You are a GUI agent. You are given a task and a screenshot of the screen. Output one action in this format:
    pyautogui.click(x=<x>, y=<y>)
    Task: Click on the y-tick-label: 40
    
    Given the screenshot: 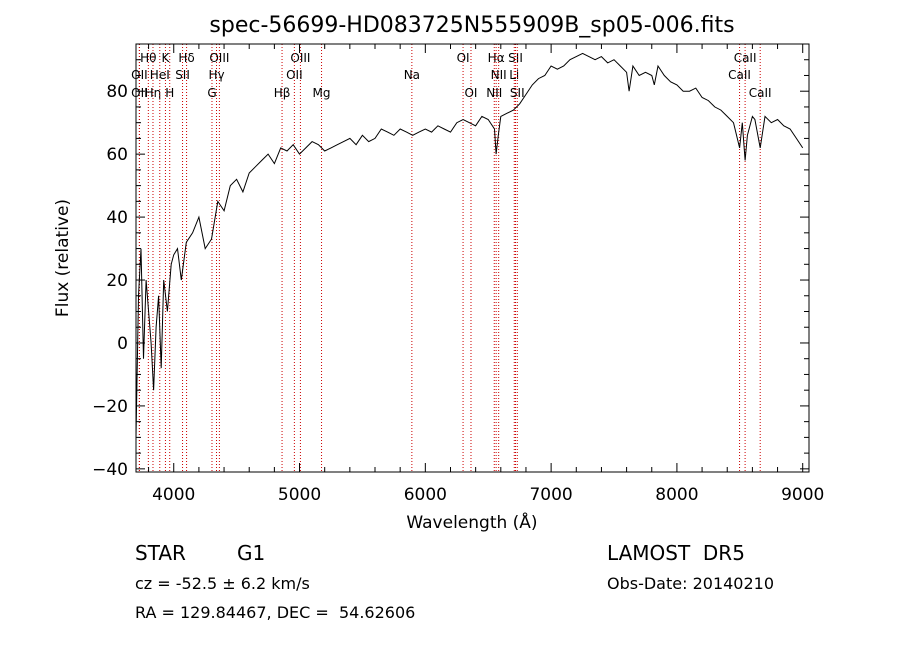 What is the action you would take?
    pyautogui.click(x=117, y=218)
    